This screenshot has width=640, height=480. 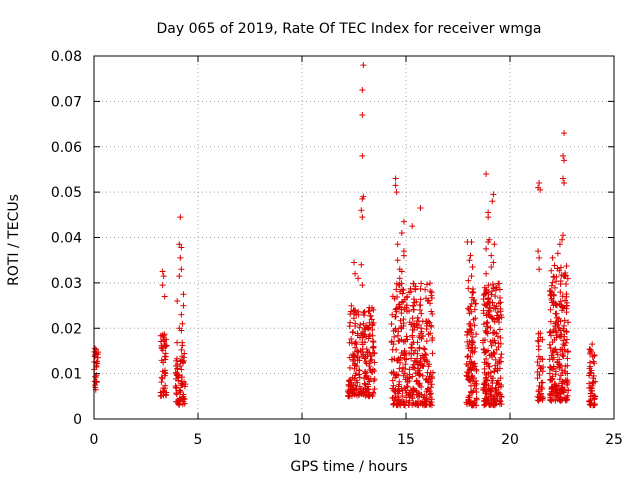 I want to click on x-tick-labels: 0 5 10 15 20 25, so click(x=356, y=440).